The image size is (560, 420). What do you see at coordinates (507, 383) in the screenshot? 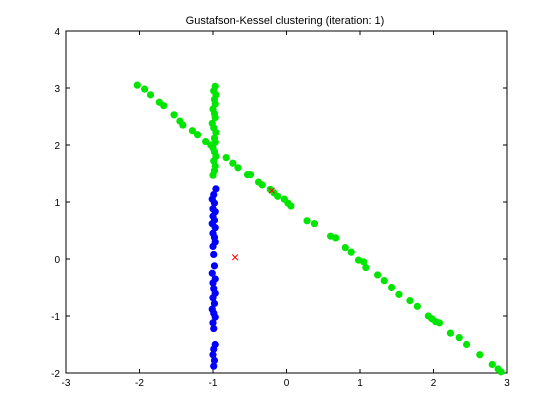
I see `x-tick-label: 3` at bounding box center [507, 383].